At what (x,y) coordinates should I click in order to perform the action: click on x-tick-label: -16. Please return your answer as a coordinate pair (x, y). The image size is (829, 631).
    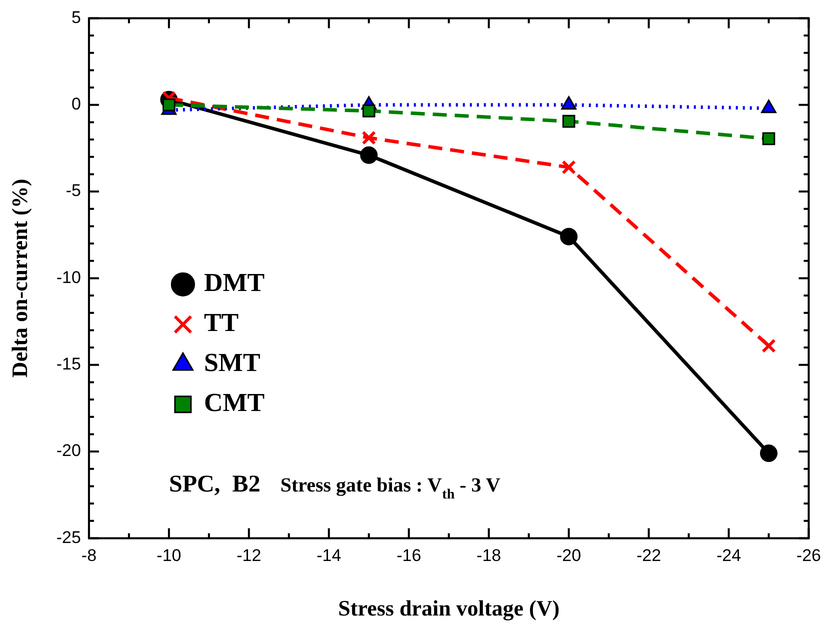
    Looking at the image, I should click on (409, 556).